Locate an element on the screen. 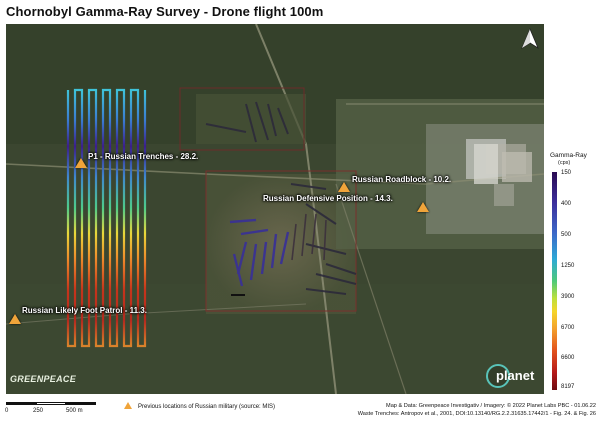  site-marker-defensive is located at coordinates (423, 207).